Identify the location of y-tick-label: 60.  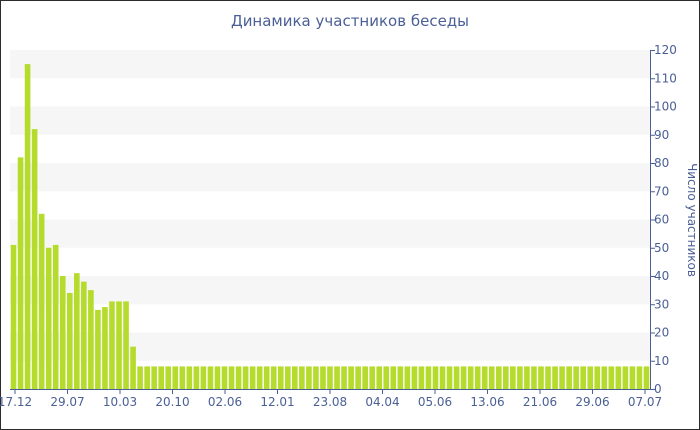
(661, 220).